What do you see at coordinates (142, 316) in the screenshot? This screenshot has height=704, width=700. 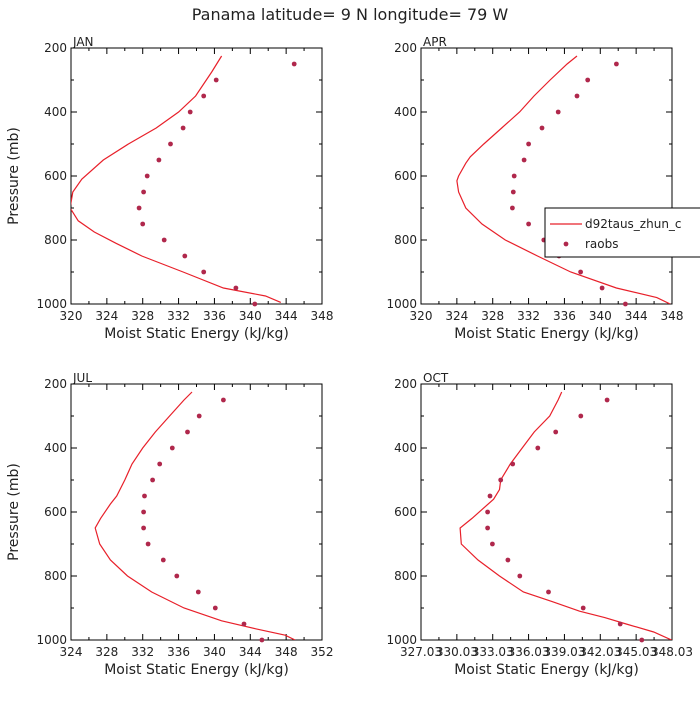 I see `x-tick-label: 328` at bounding box center [142, 316].